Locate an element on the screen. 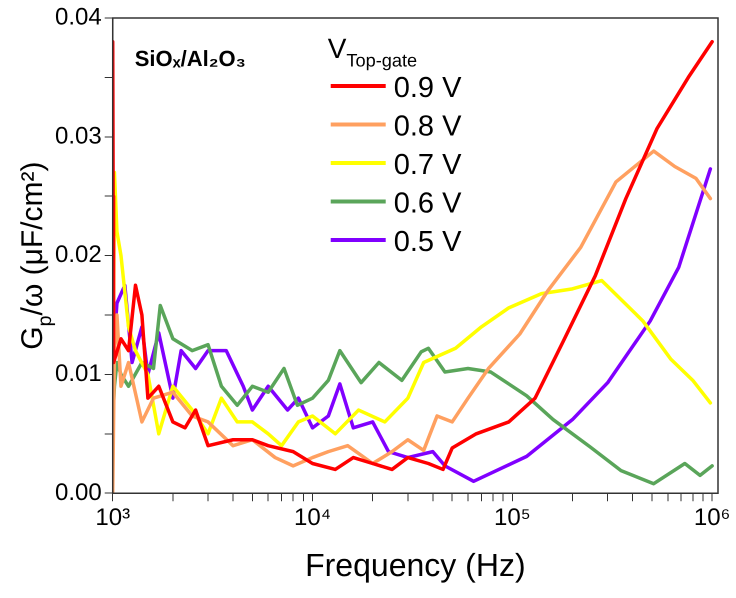  y-tick-label: 0.04 is located at coordinates (78, 17).